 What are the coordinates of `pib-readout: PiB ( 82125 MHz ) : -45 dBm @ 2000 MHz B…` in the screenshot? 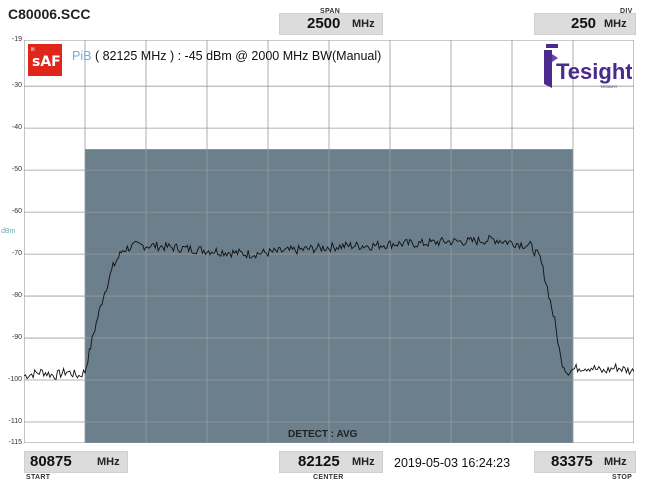 It's located at (226, 56).